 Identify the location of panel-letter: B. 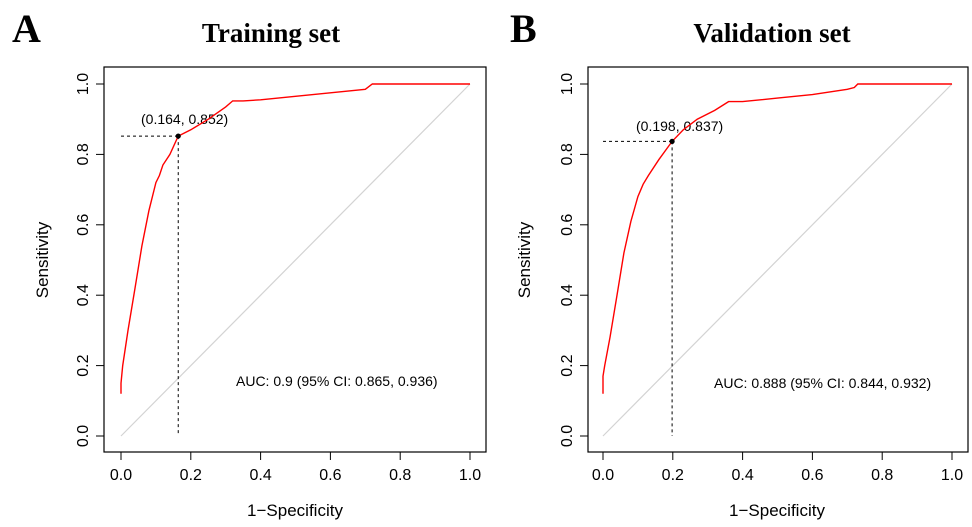
(523, 28).